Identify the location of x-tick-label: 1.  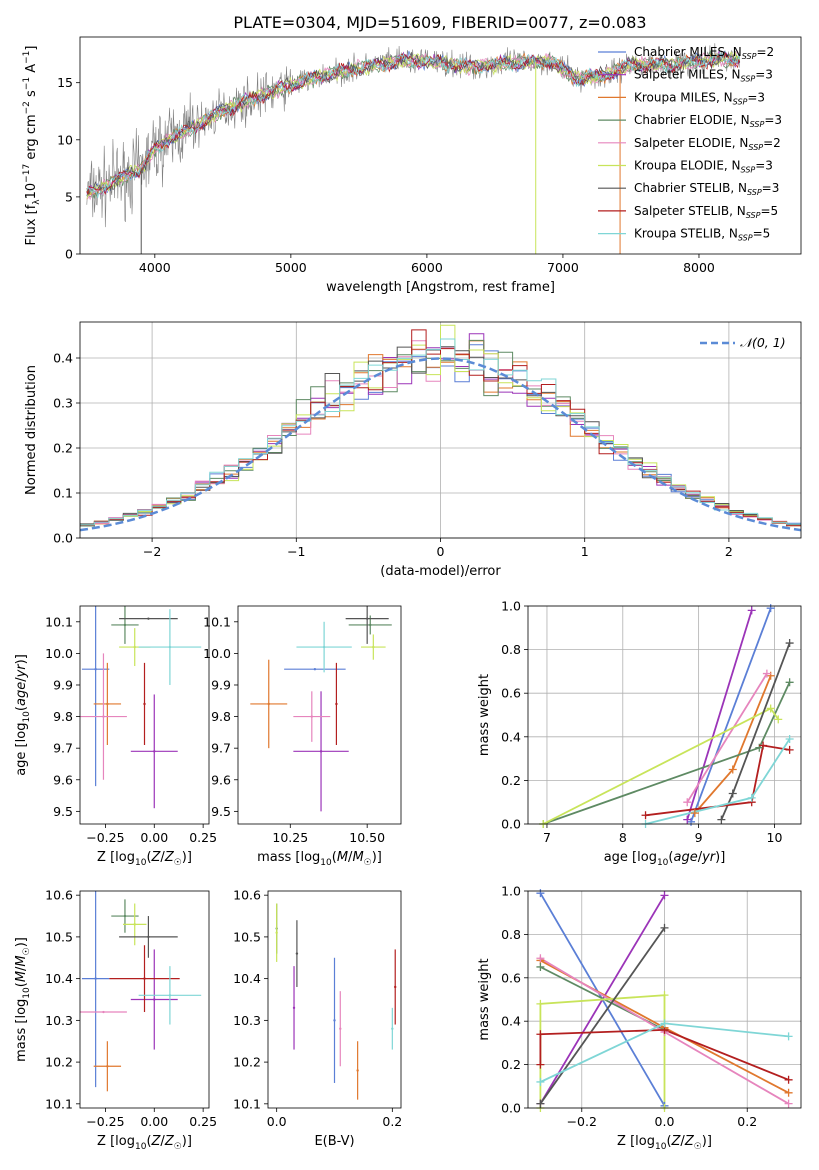
(585, 551).